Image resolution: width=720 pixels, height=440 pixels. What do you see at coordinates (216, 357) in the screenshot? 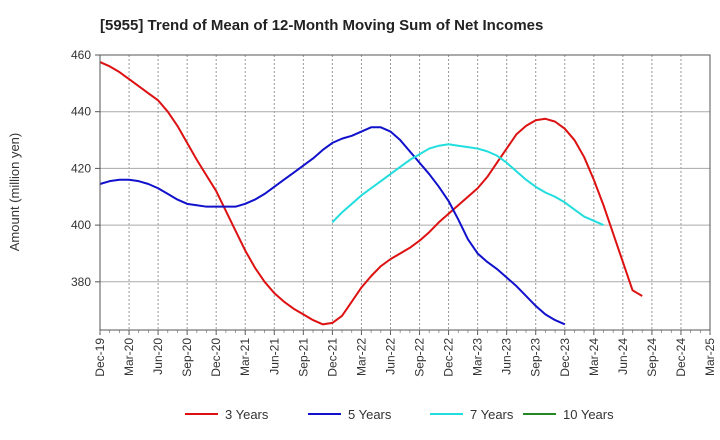
I see `x-tick-label: Dec-20` at bounding box center [216, 357].